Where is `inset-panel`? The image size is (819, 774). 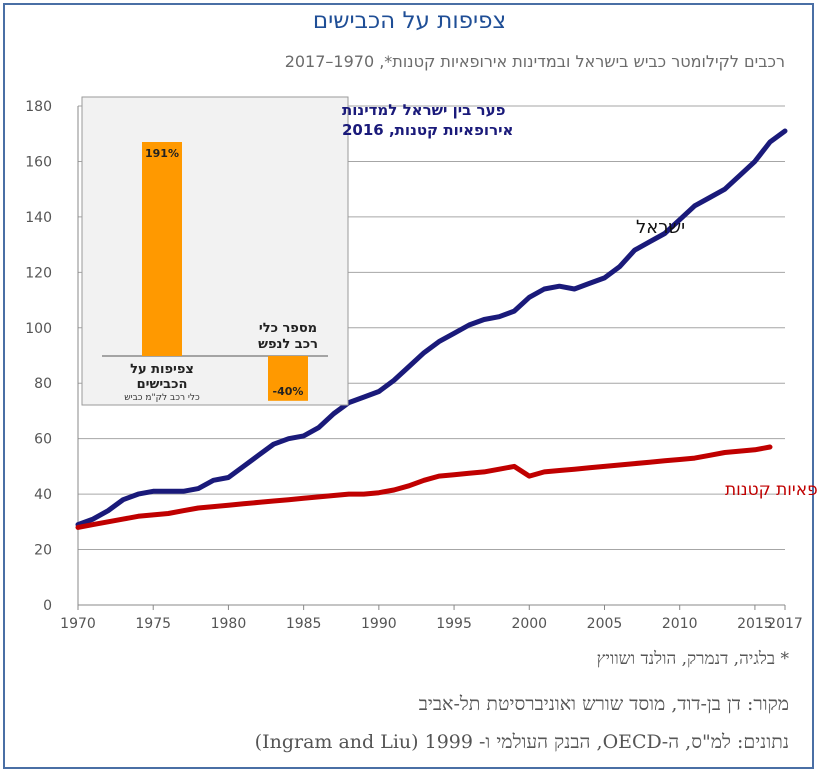 inset-panel is located at coordinates (215, 251).